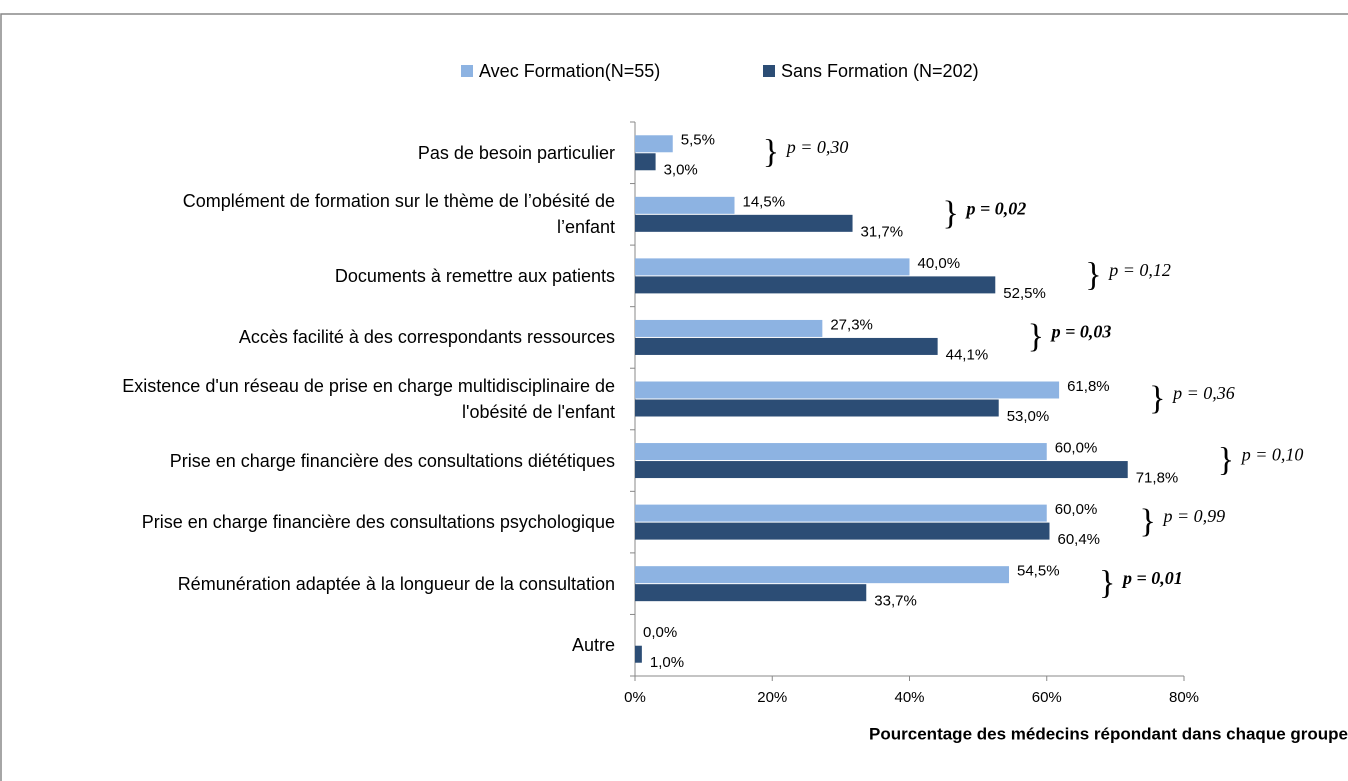 The image size is (1348, 781). I want to click on value-label: 71,8%, so click(1157, 478).